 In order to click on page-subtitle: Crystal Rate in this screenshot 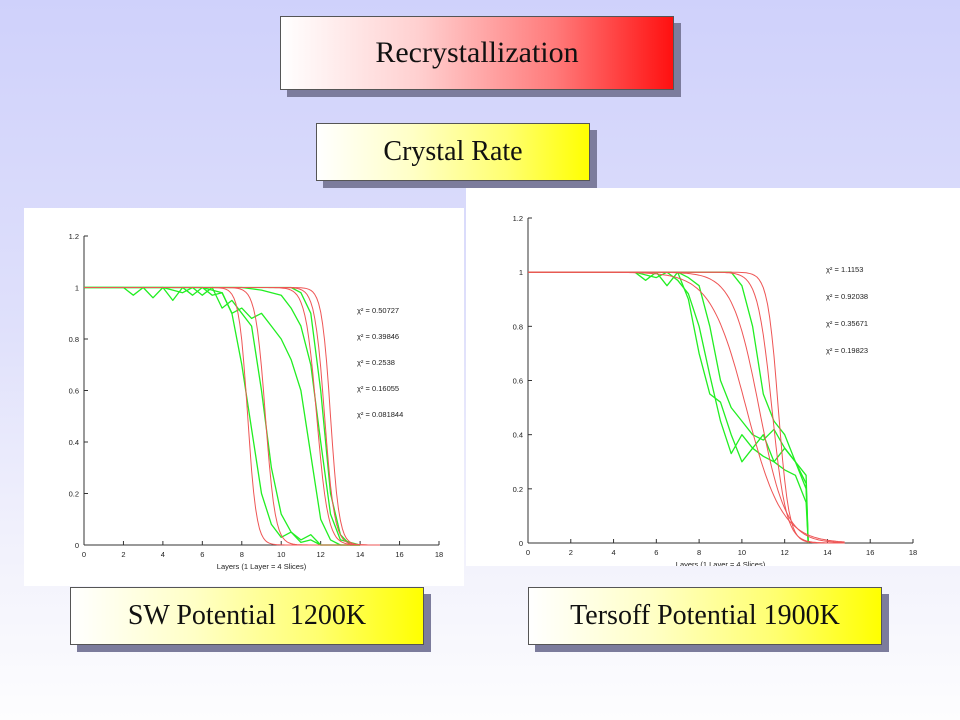, I will do `click(453, 151)`.